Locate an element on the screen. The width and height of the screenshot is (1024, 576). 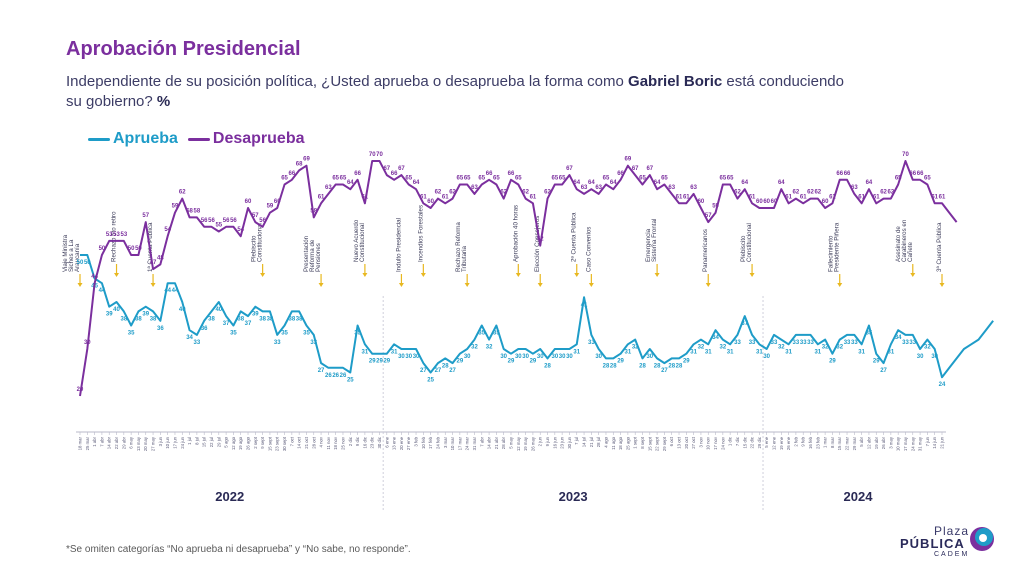
event-label: Viaje Ministra is located at coordinates (65, 253).